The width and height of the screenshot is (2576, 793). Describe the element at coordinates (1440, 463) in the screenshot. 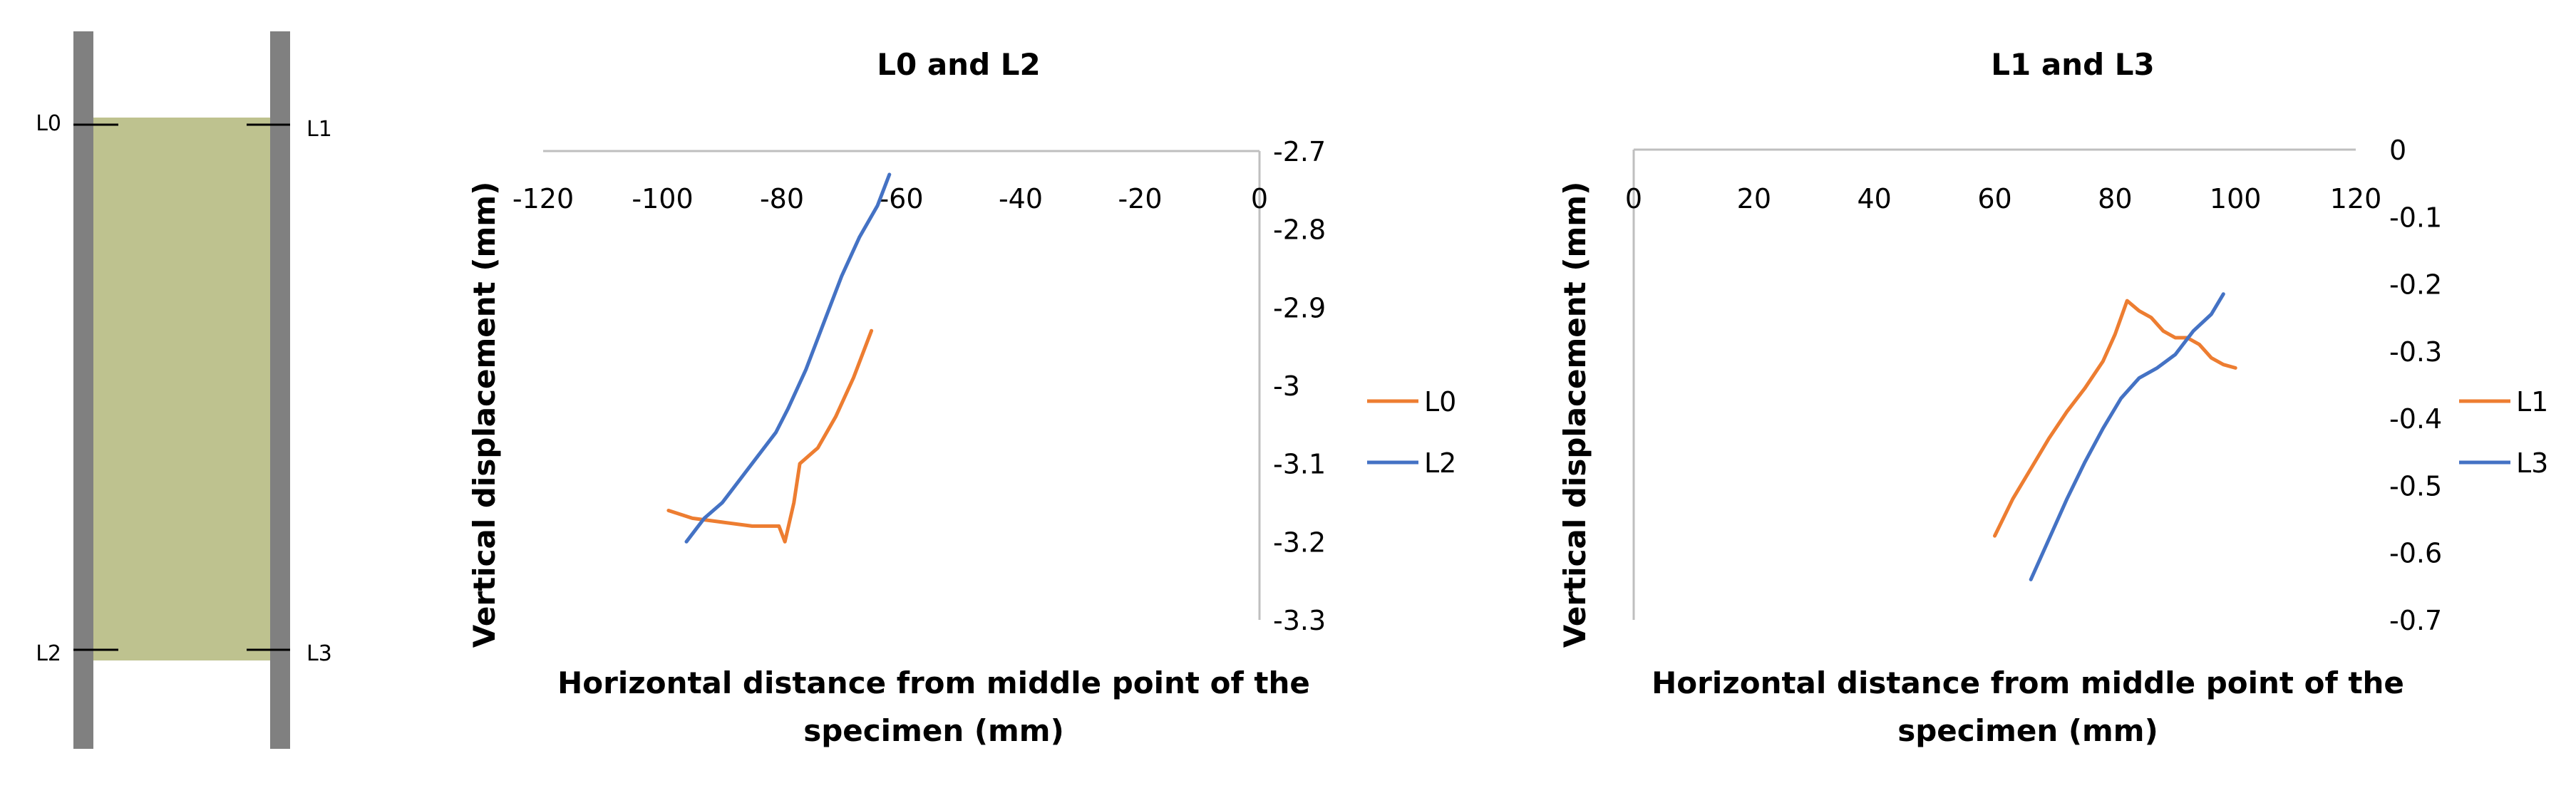

I see `legend-label: L2` at that location.